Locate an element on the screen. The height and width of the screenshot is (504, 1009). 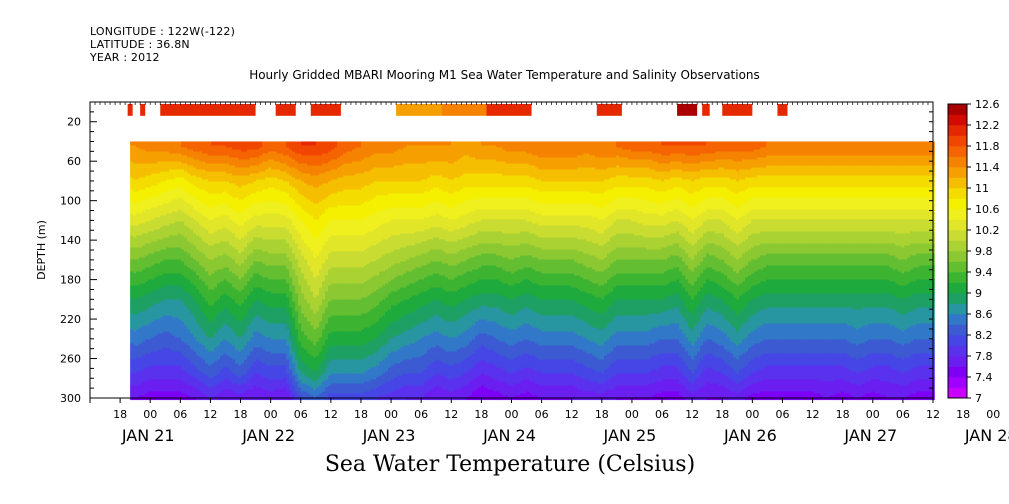
x-day-label: JAN 22 is located at coordinates (268, 435).